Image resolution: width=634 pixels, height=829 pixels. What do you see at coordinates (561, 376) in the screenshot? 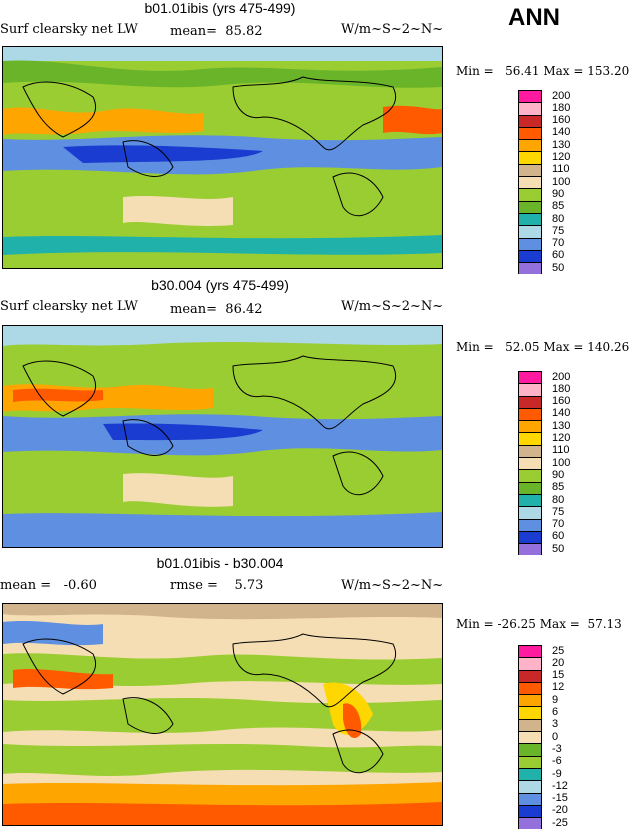
I see `colorbar-label: 200` at bounding box center [561, 376].